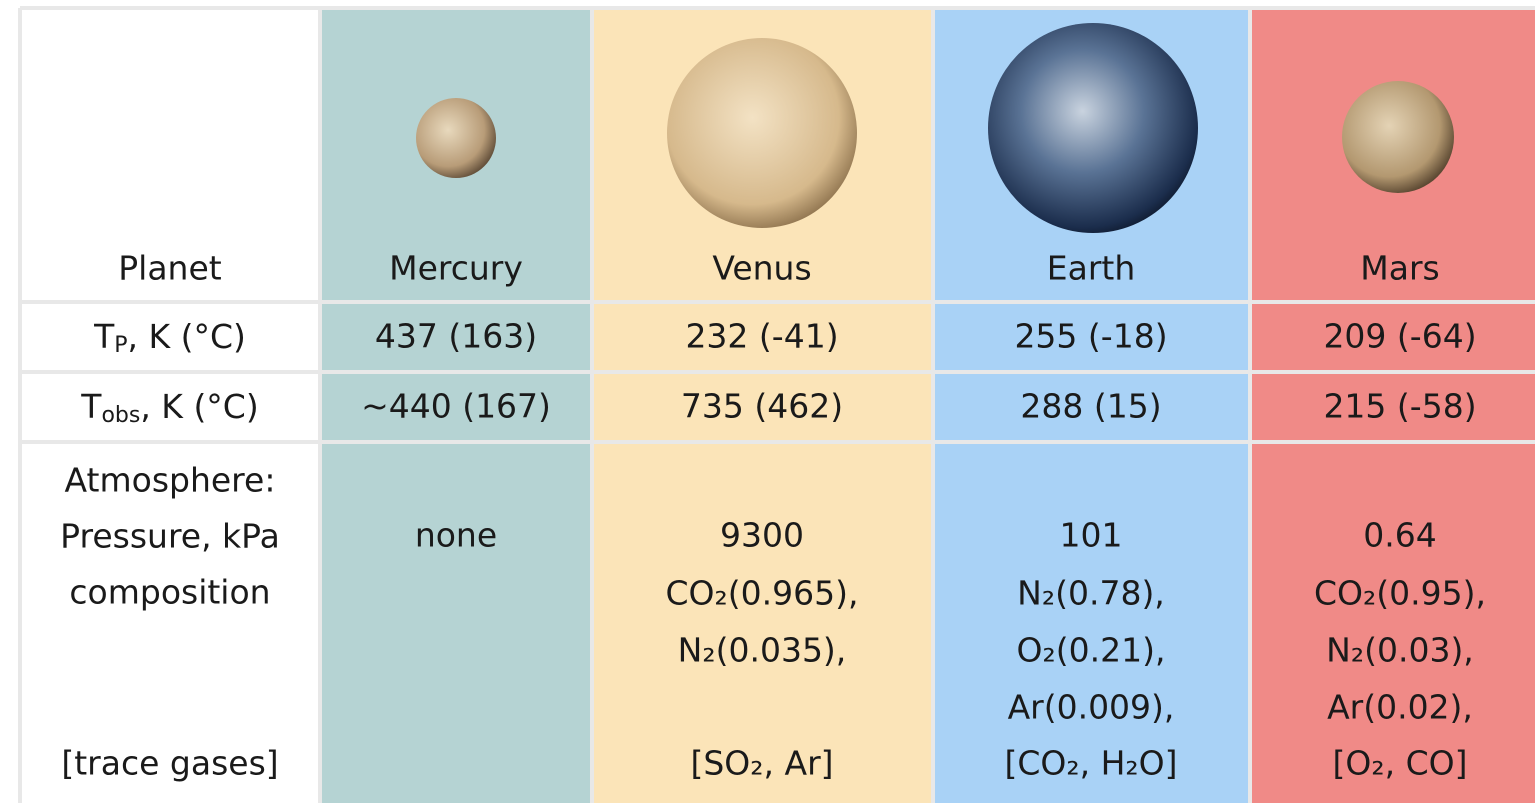 The image size is (1535, 803). What do you see at coordinates (456, 336) in the screenshot?
I see `temperature-cell: 437 (163)` at bounding box center [456, 336].